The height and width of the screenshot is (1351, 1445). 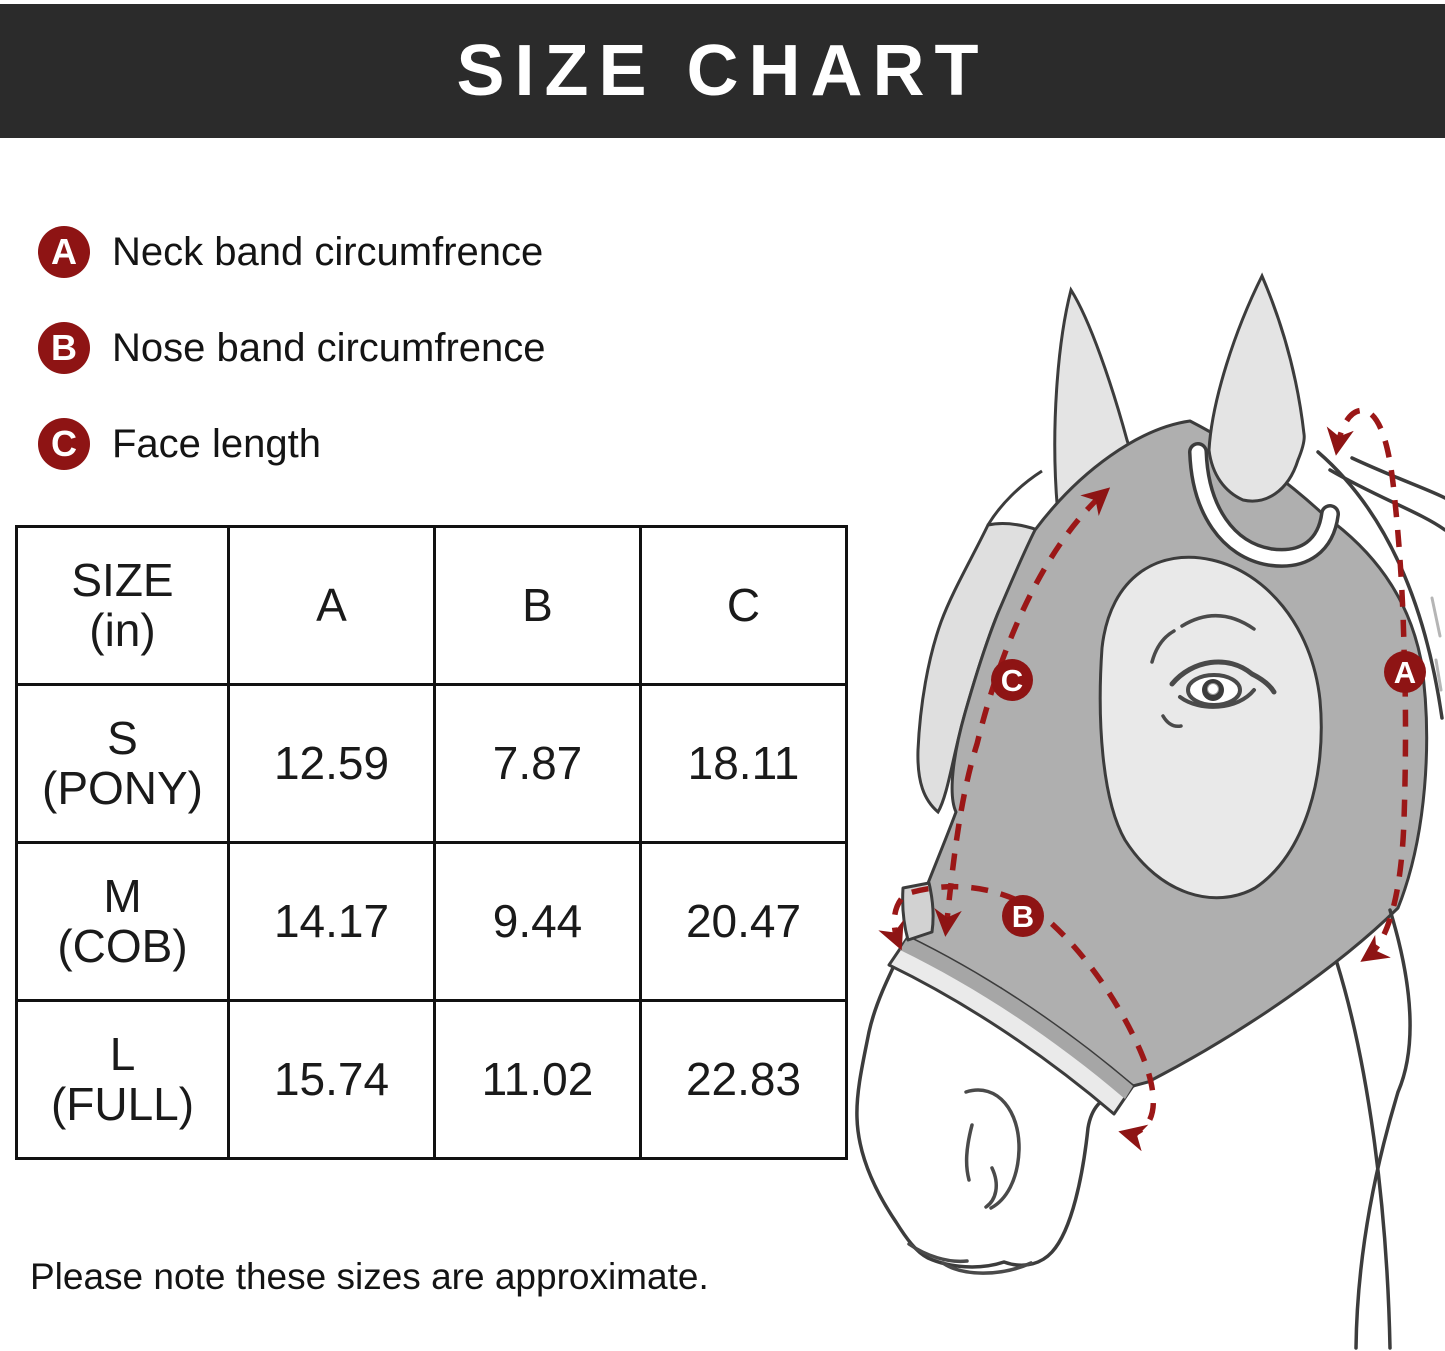 I want to click on legend-marker-c: C, so click(x=64, y=444).